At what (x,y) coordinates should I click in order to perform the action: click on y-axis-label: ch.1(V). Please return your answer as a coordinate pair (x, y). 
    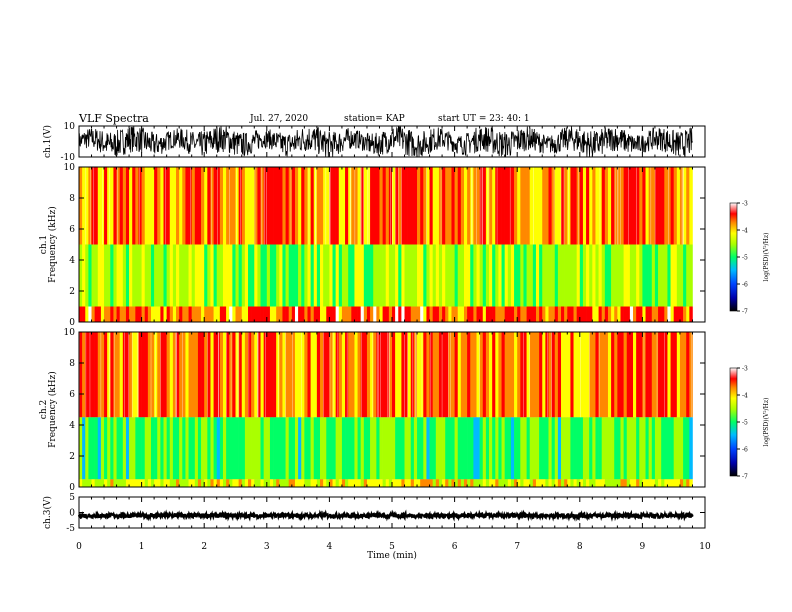
    Looking at the image, I should click on (47, 141).